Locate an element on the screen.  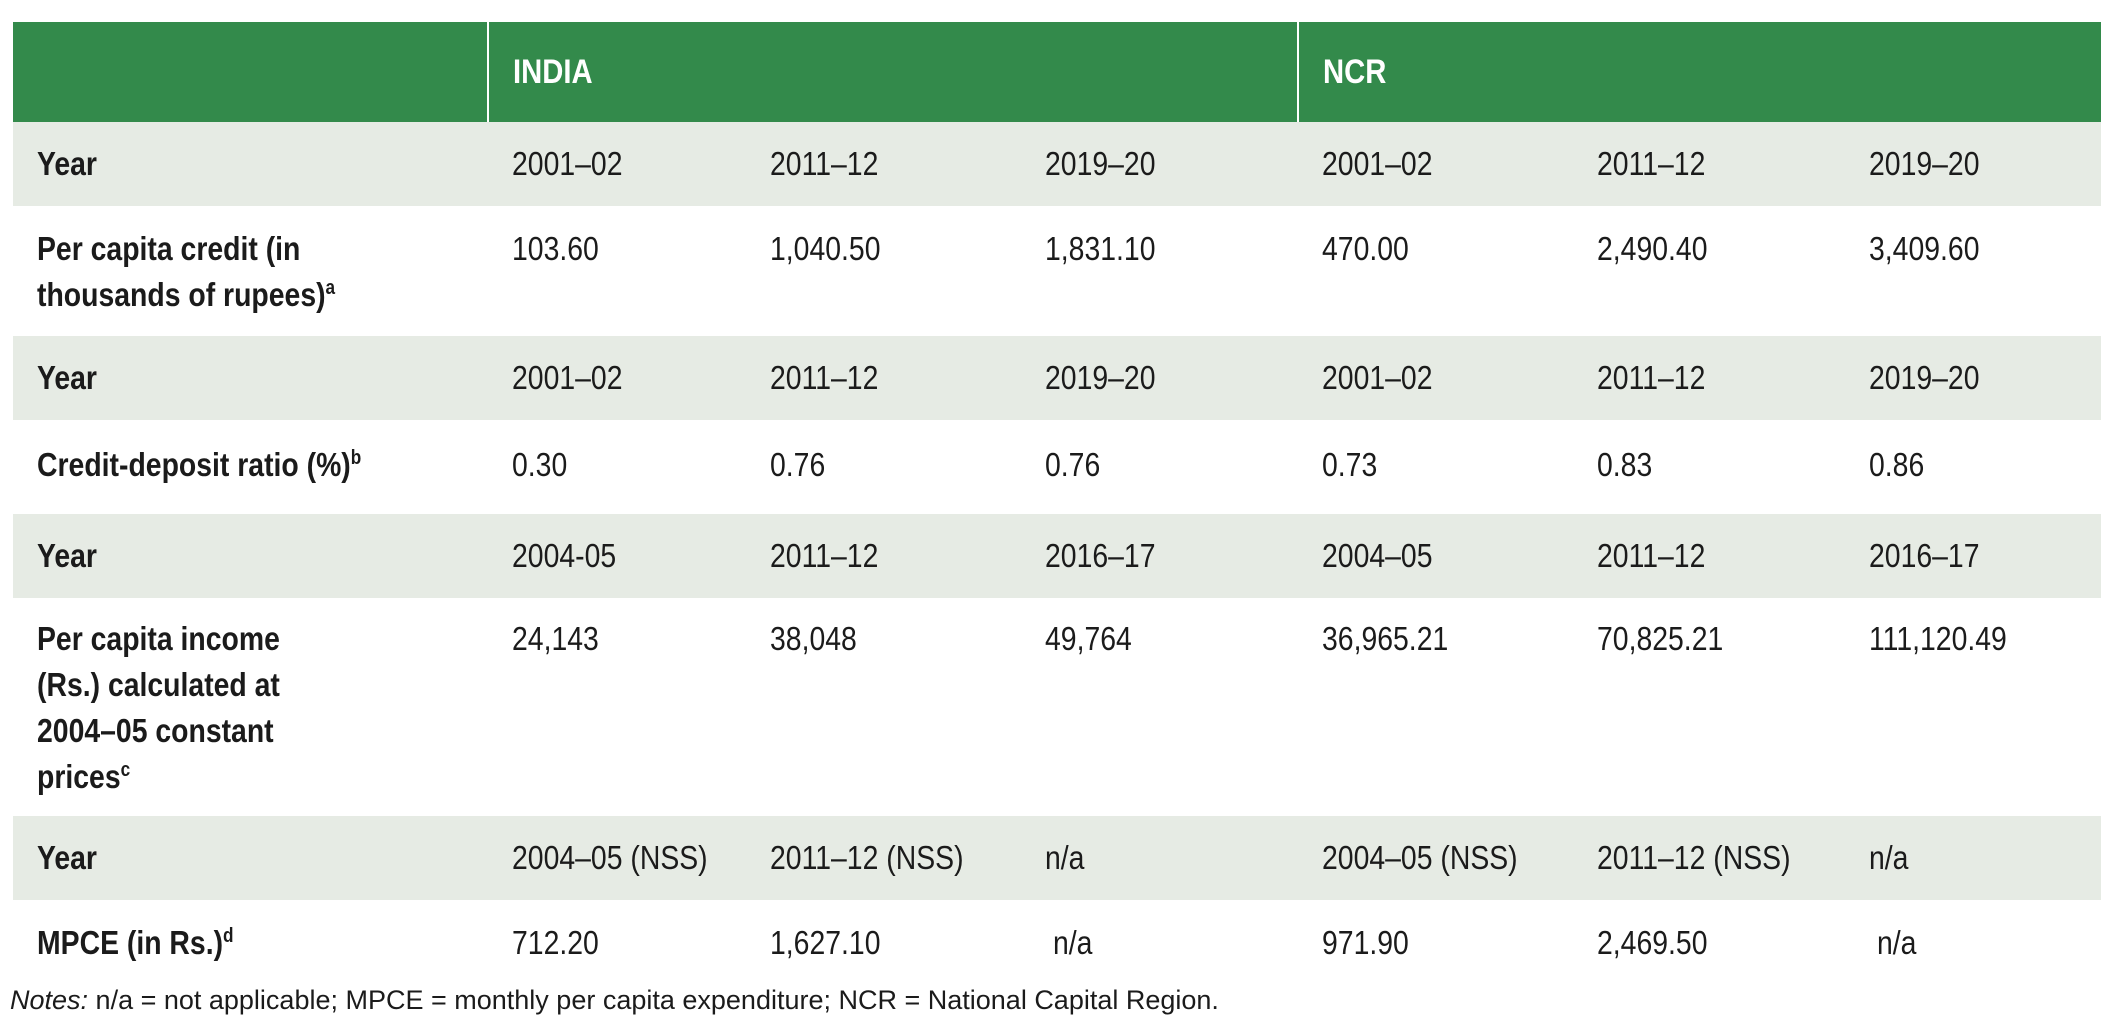
ncr-cell: 111,120.49 is located at coordinates (1973, 707).